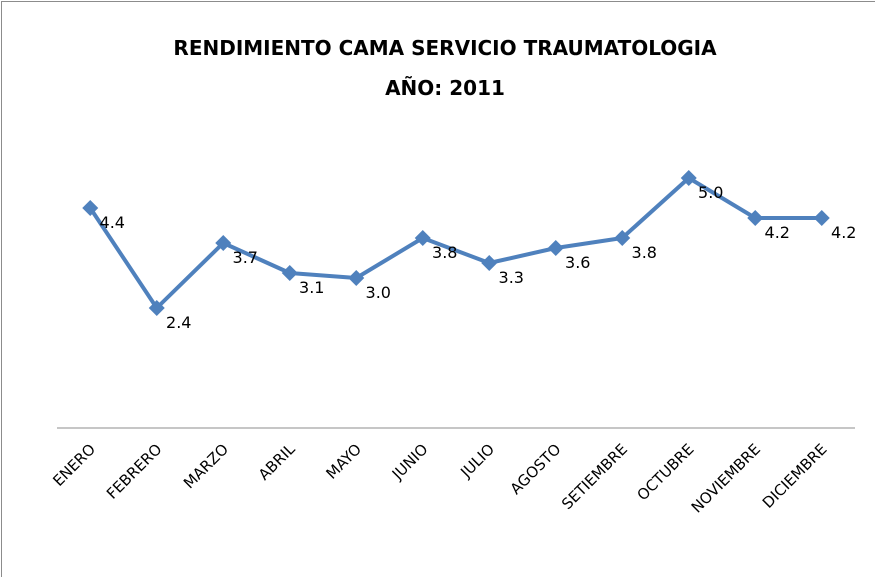 Image resolution: width=875 pixels, height=577 pixels. What do you see at coordinates (245, 257) in the screenshot?
I see `data-label: 3.7` at bounding box center [245, 257].